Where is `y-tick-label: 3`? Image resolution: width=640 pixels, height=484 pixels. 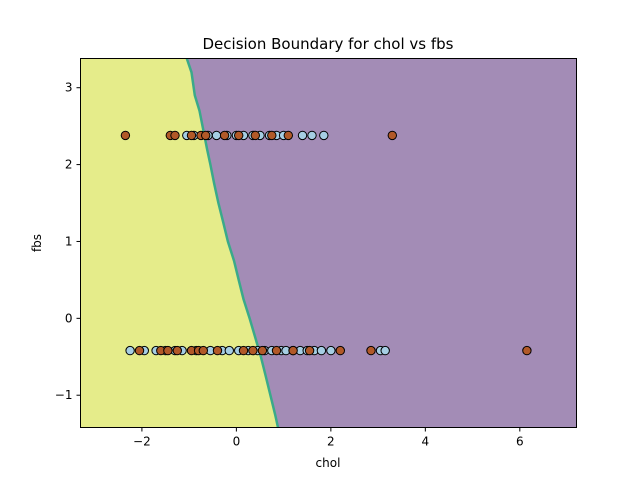
y-tick-label: 3 is located at coordinates (69, 88).